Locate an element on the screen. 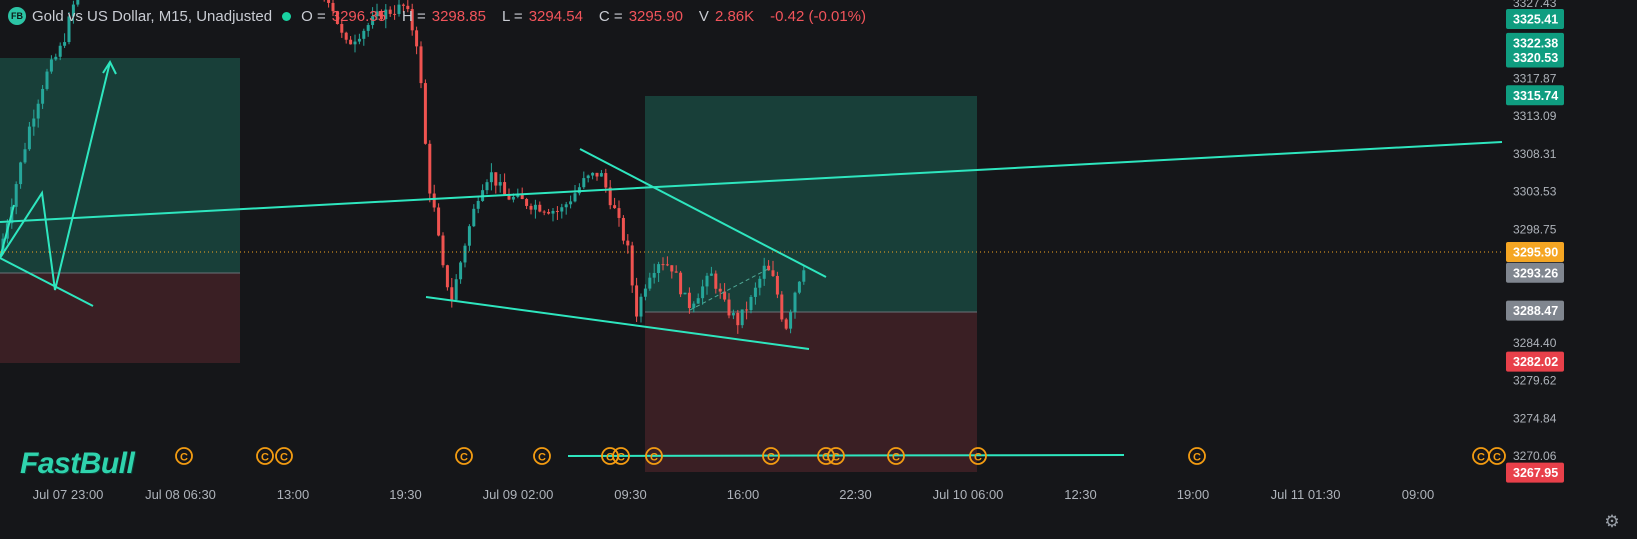  long-position-profit-zone is located at coordinates (120, 165).